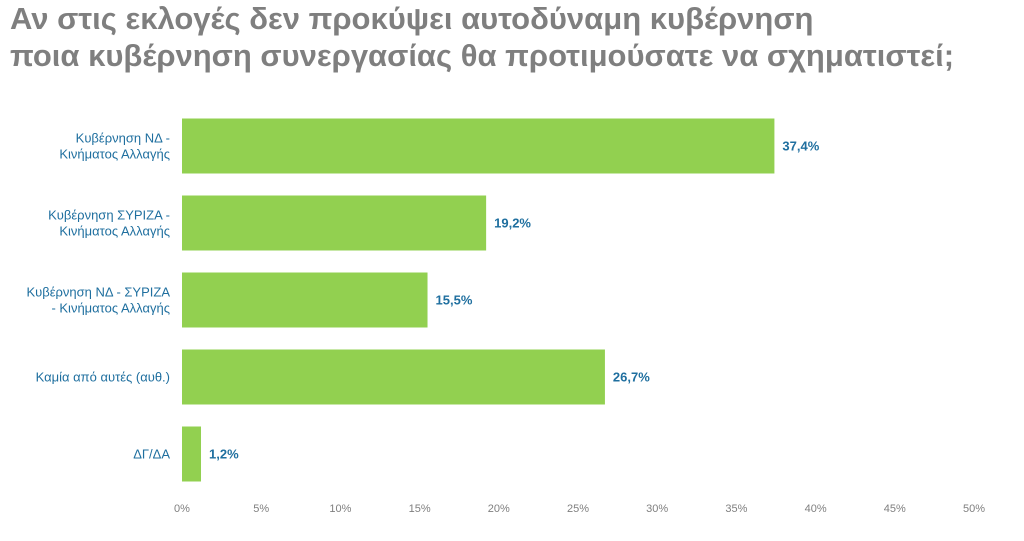 Image resolution: width=1024 pixels, height=541 pixels. Describe the element at coordinates (340, 509) in the screenshot. I see `x-tick-label: 10%` at that location.